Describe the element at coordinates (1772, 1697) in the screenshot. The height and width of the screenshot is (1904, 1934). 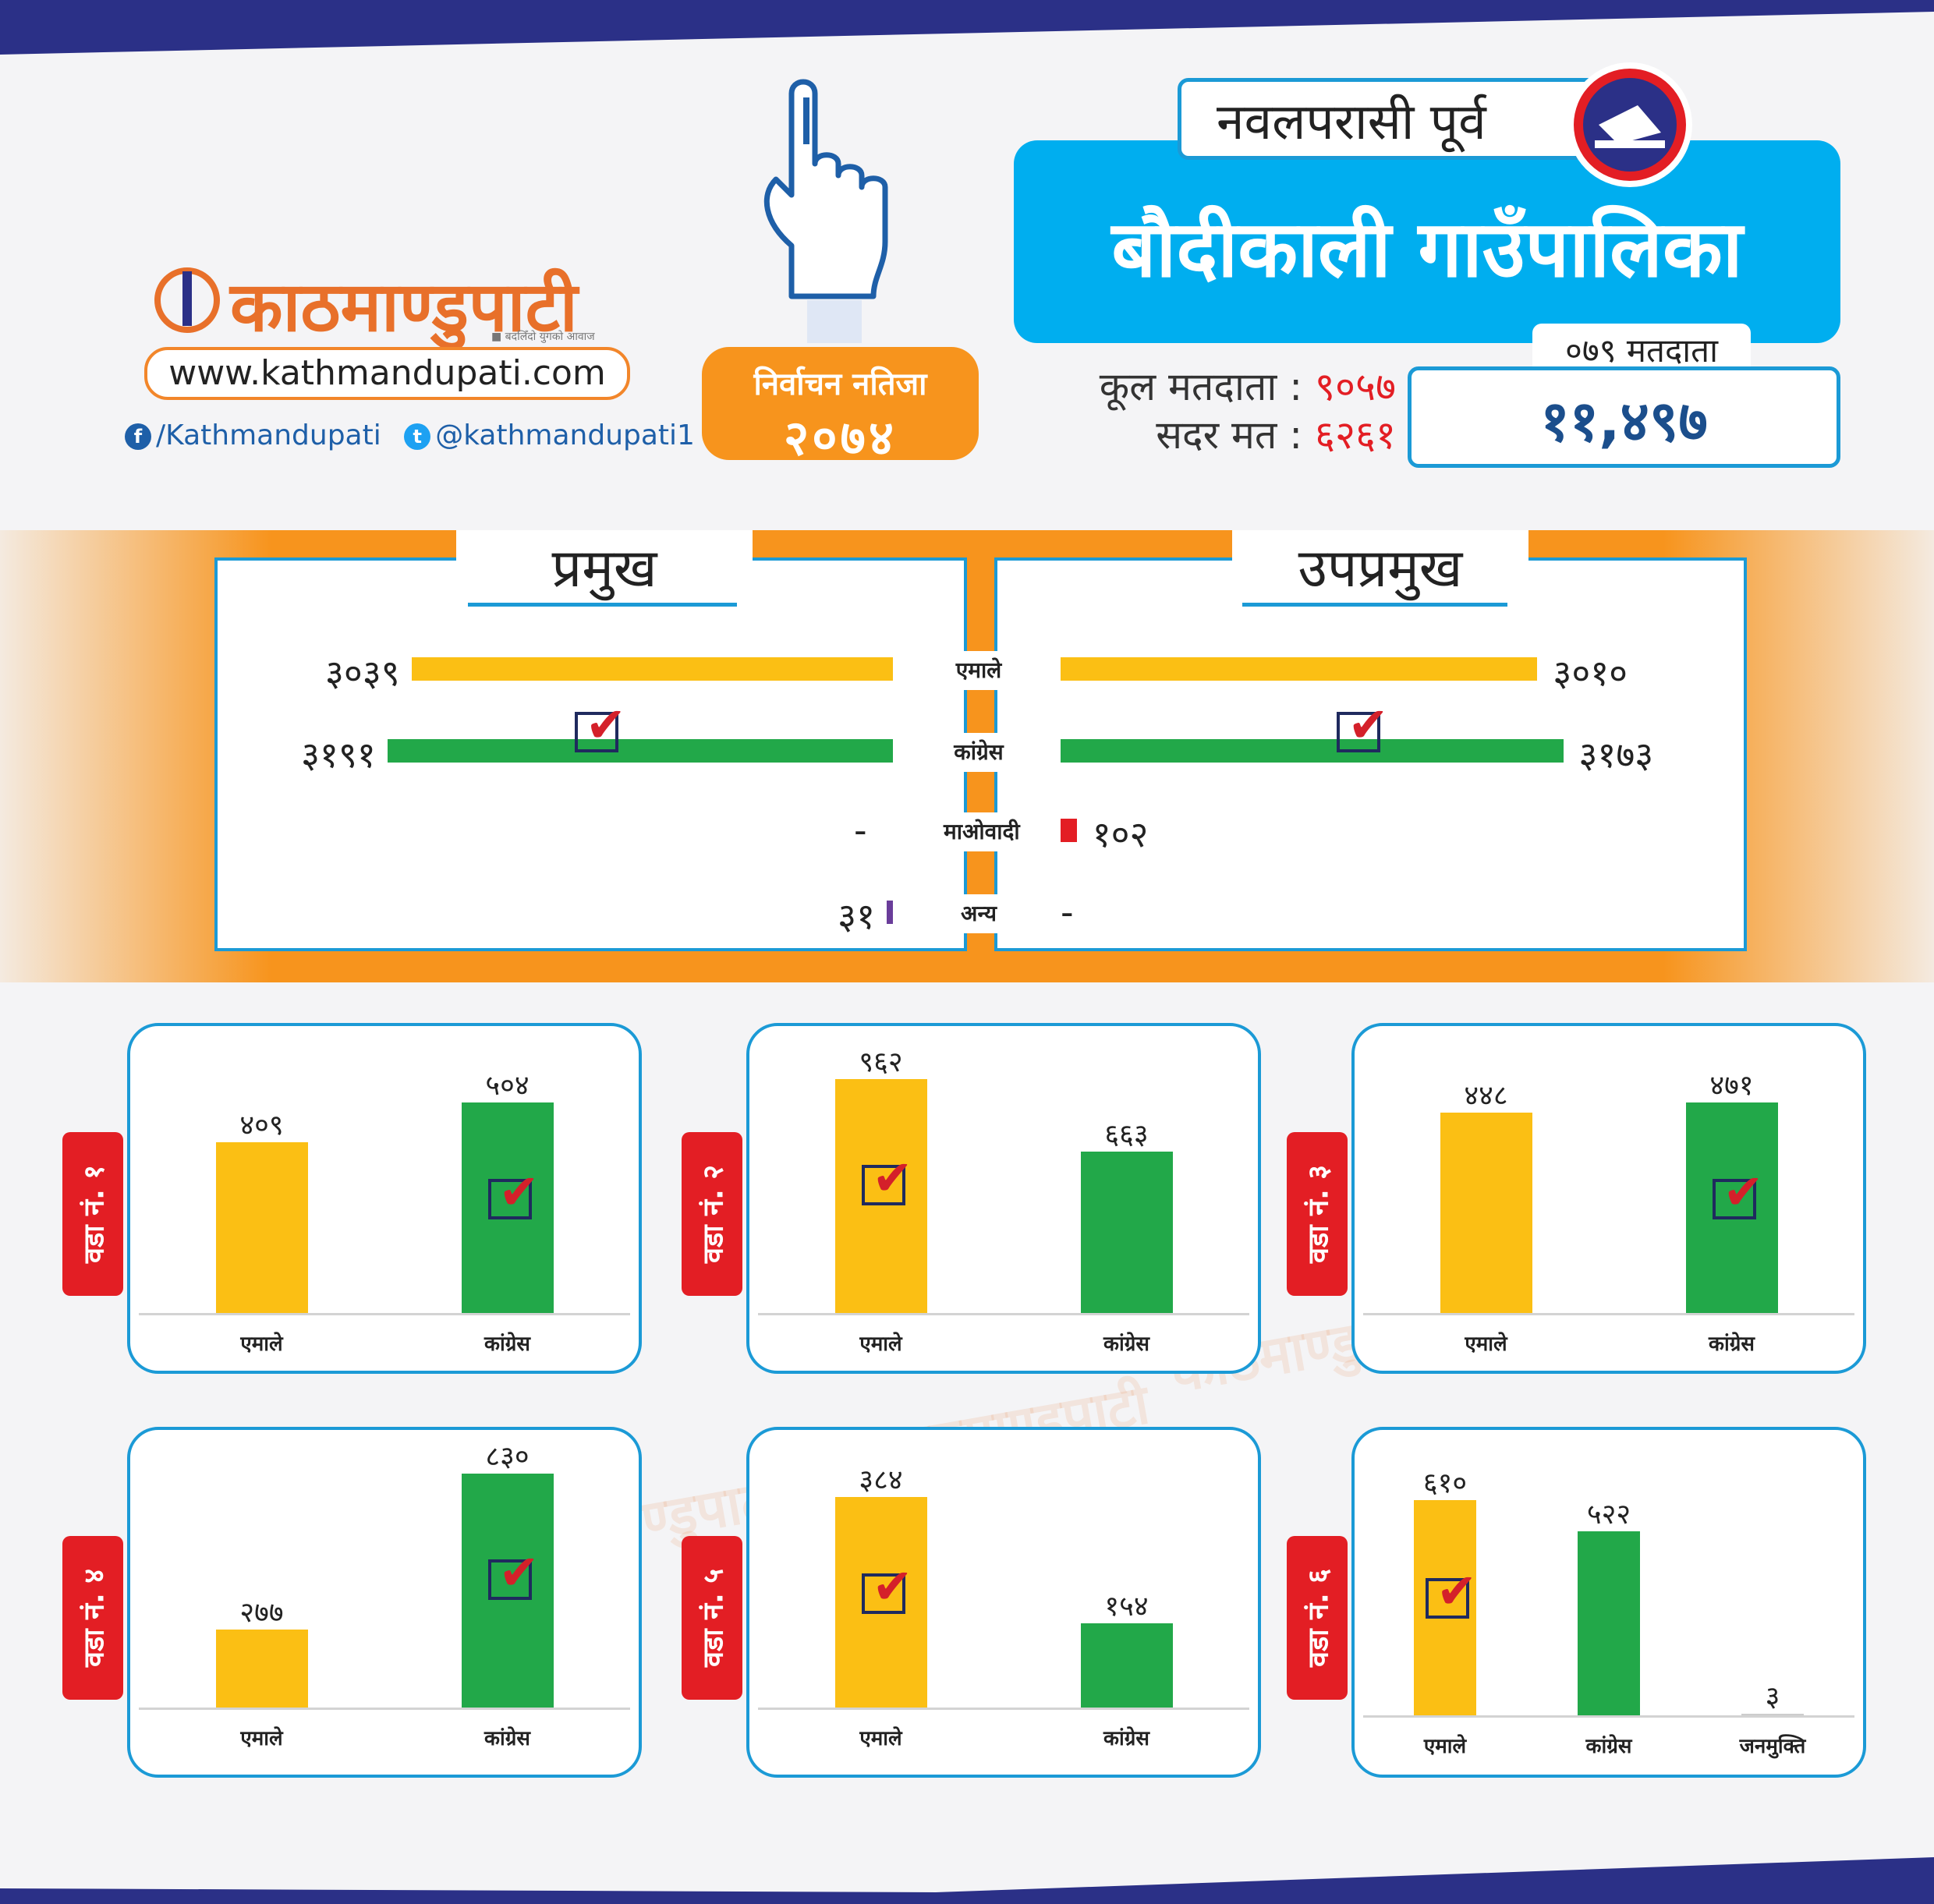
I see `ward-bar-value: ३` at that location.